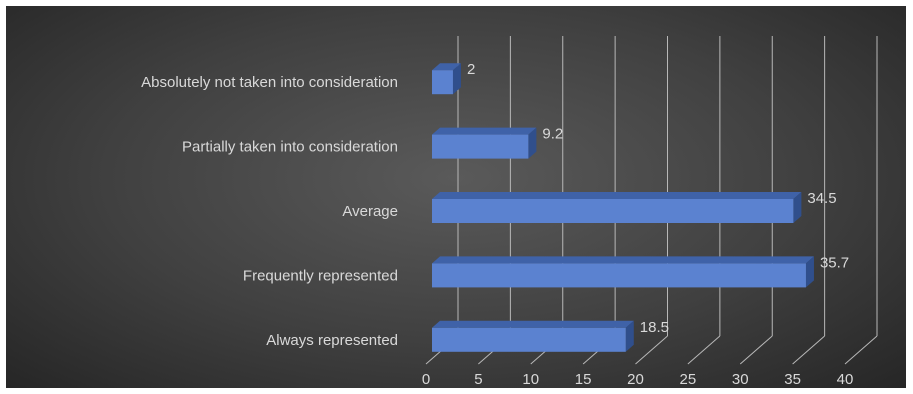 Image resolution: width=913 pixels, height=394 pixels. What do you see at coordinates (552, 134) in the screenshot?
I see `data-label: 9.2` at bounding box center [552, 134].